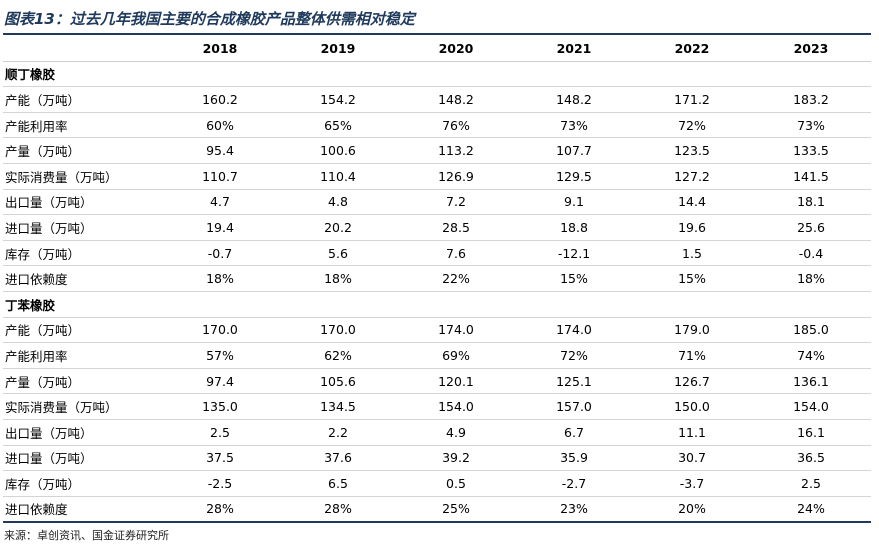 The width and height of the screenshot is (879, 552). I want to click on value-cell: 150.0, so click(692, 406).